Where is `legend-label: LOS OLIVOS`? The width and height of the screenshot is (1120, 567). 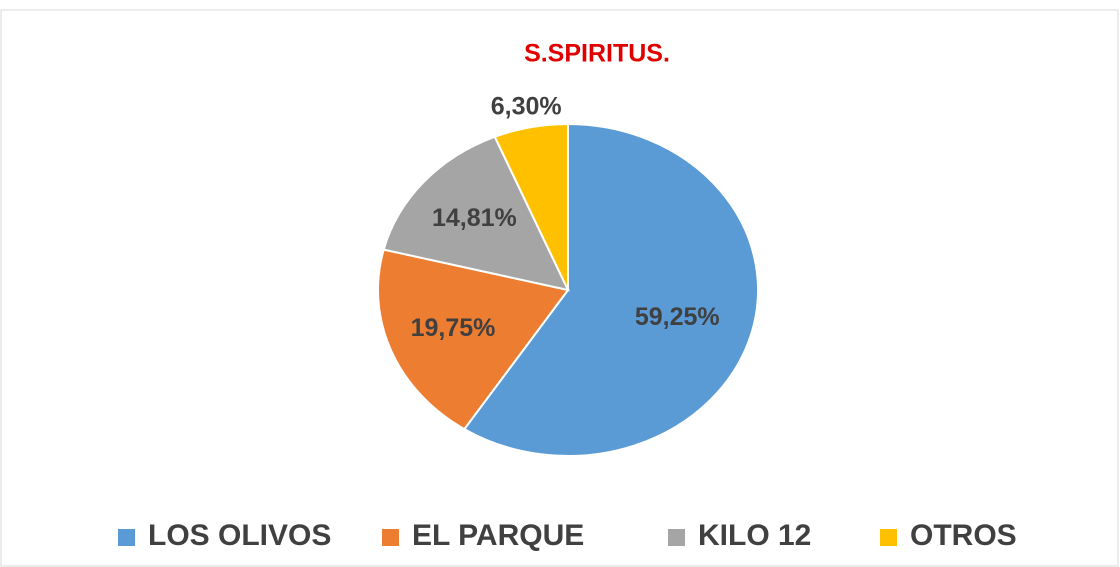
legend-label: LOS OLIVOS is located at coordinates (239, 535).